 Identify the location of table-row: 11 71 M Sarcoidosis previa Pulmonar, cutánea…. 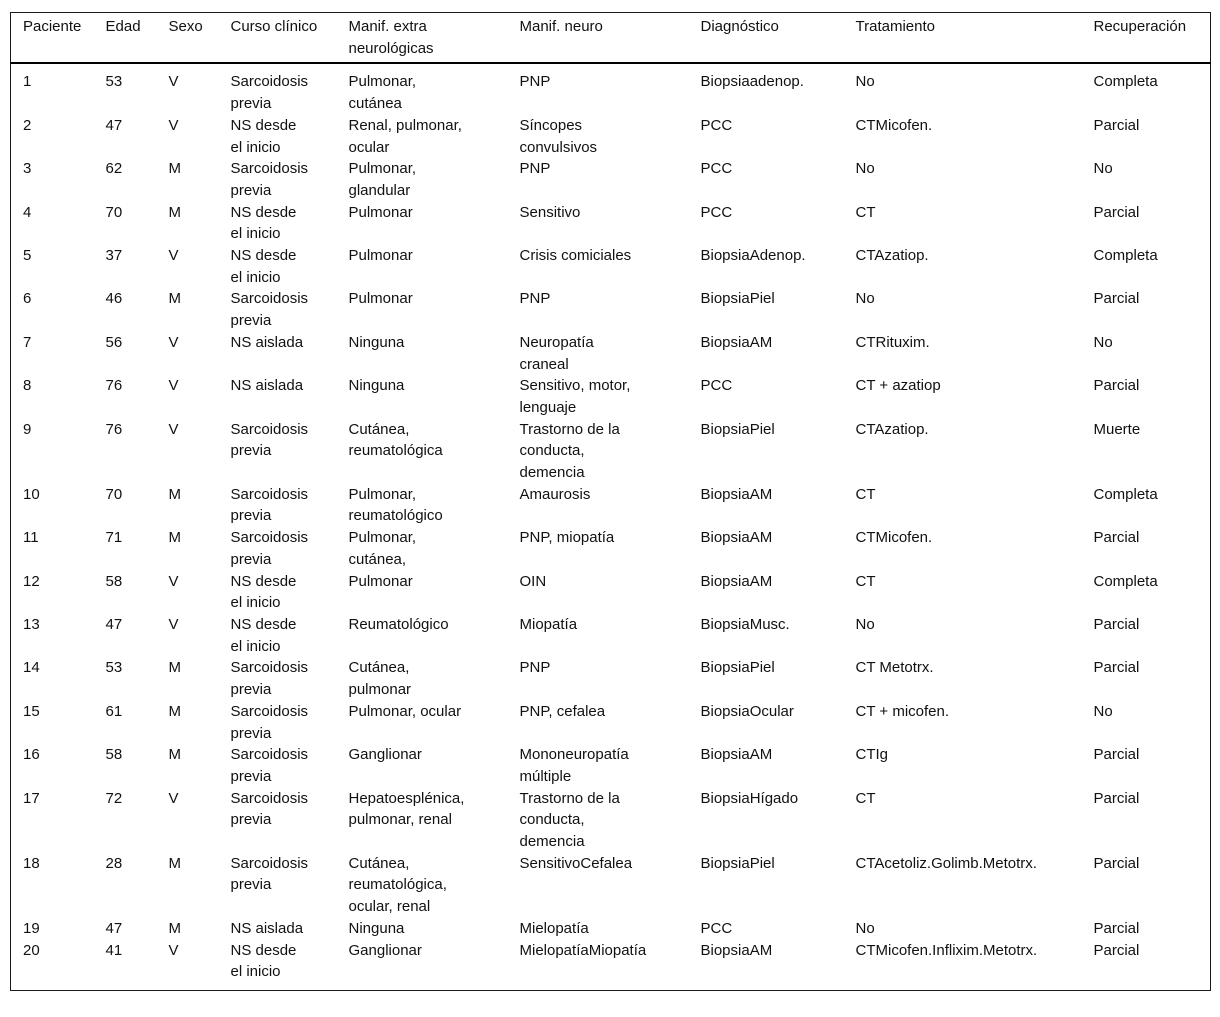
(611, 548).